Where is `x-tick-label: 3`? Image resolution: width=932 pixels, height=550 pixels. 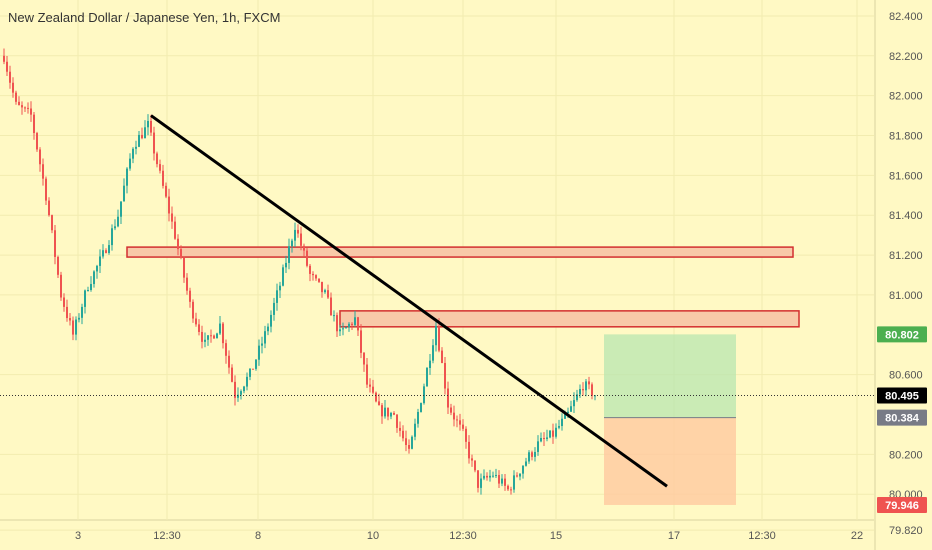 x-tick-label: 3 is located at coordinates (78, 536).